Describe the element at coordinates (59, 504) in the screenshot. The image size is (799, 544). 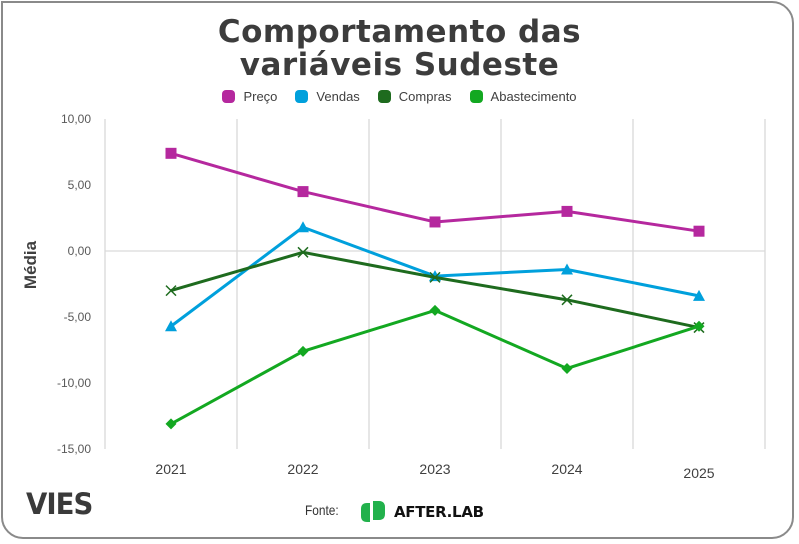
I see `vies-logo: VIES` at that location.